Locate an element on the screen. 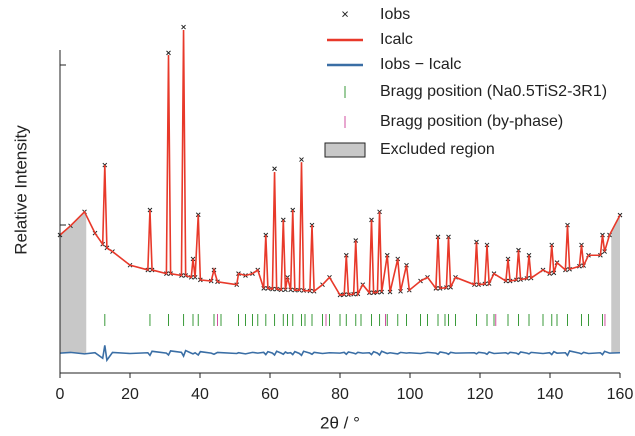  x-tick-label: 40 is located at coordinates (200, 394).